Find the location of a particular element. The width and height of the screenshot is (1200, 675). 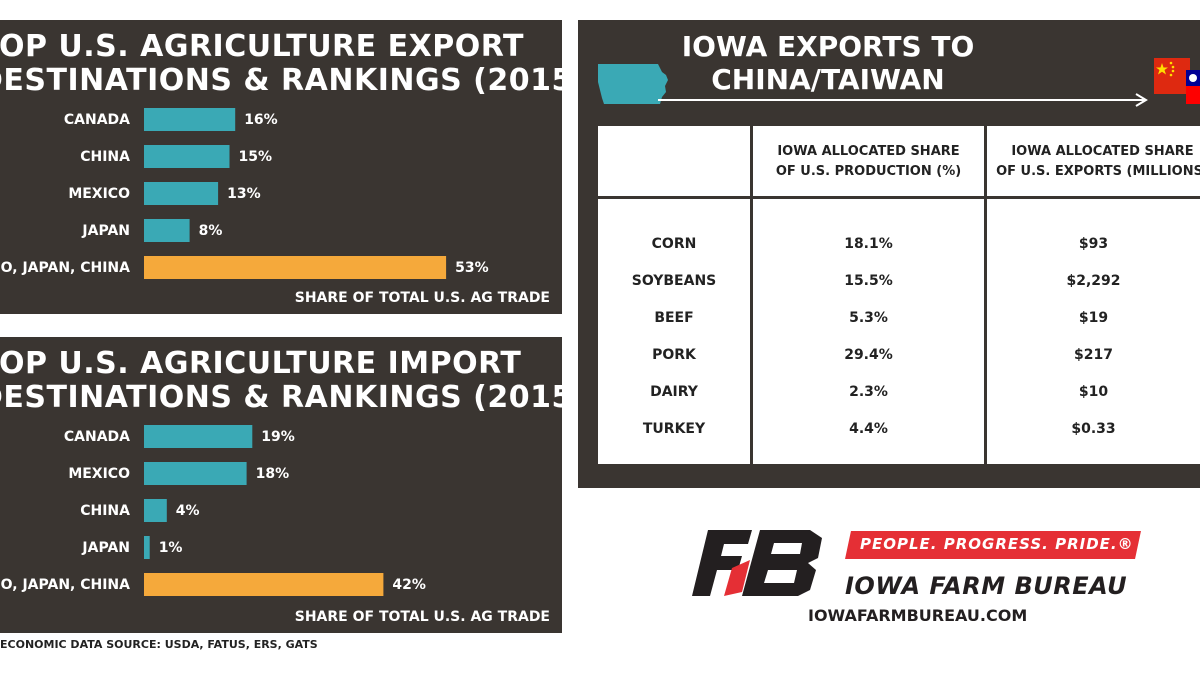

production-header-line-2: OF U.S. PRODUCTION (%) is located at coordinates (868, 171).